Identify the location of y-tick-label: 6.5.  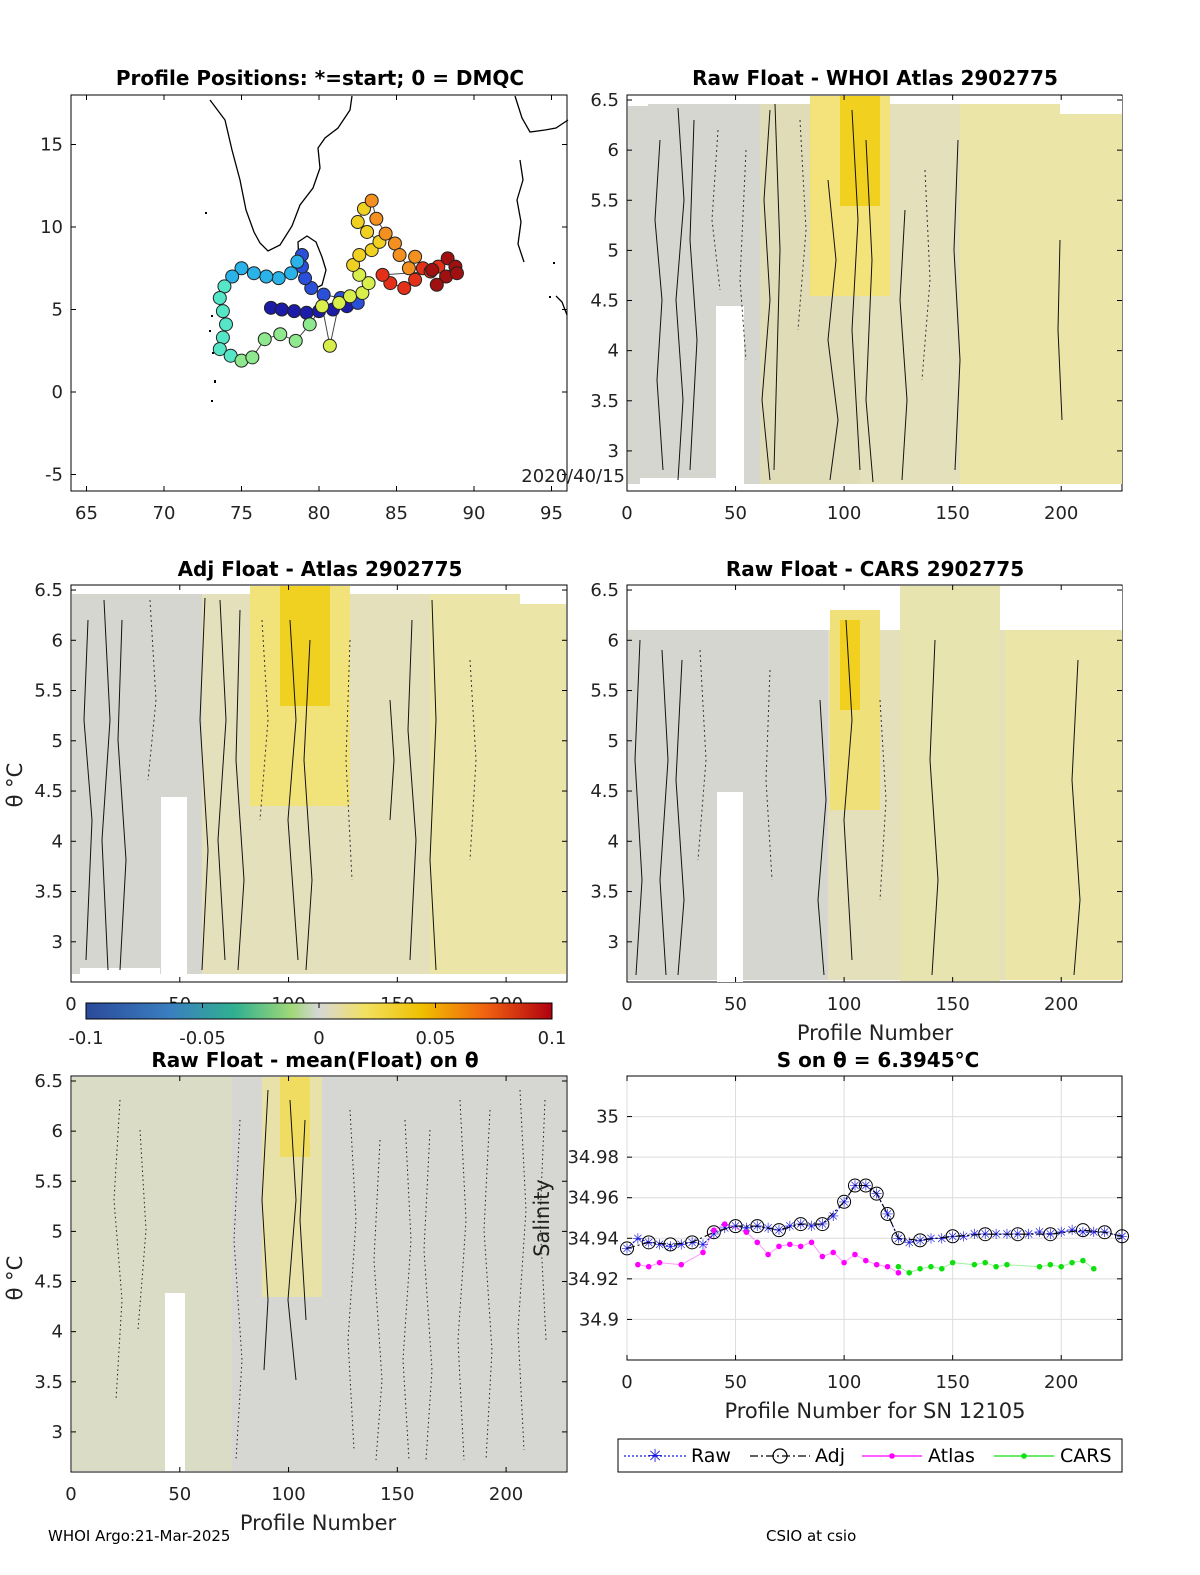
(604, 100).